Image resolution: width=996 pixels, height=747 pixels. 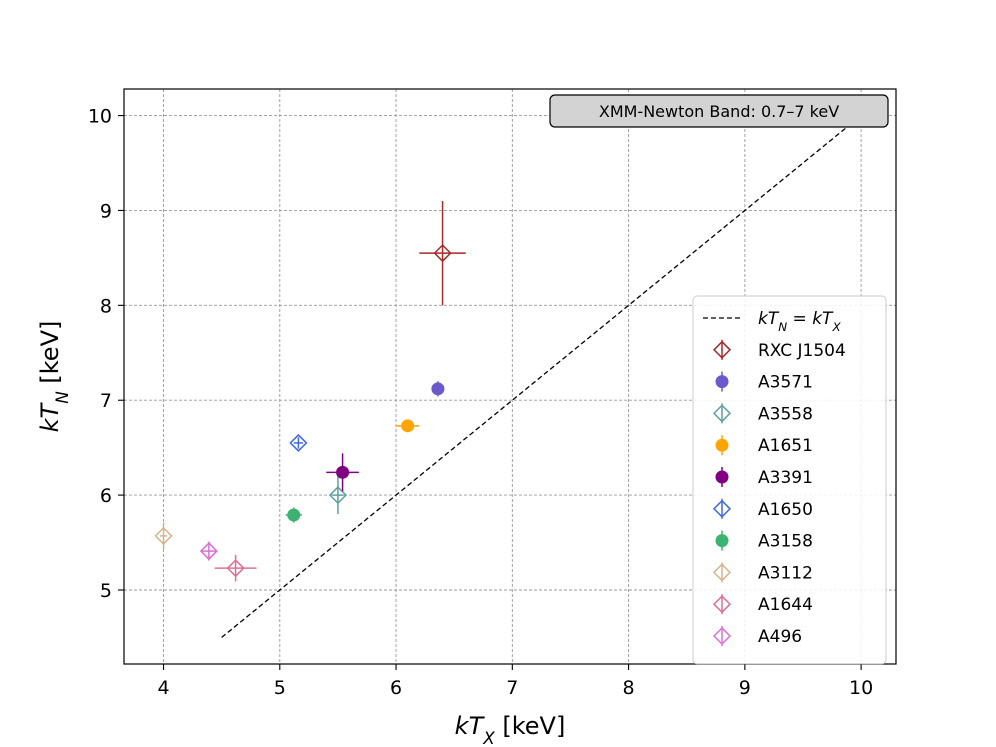 What do you see at coordinates (106, 591) in the screenshot?
I see `y-tick-label: 5` at bounding box center [106, 591].